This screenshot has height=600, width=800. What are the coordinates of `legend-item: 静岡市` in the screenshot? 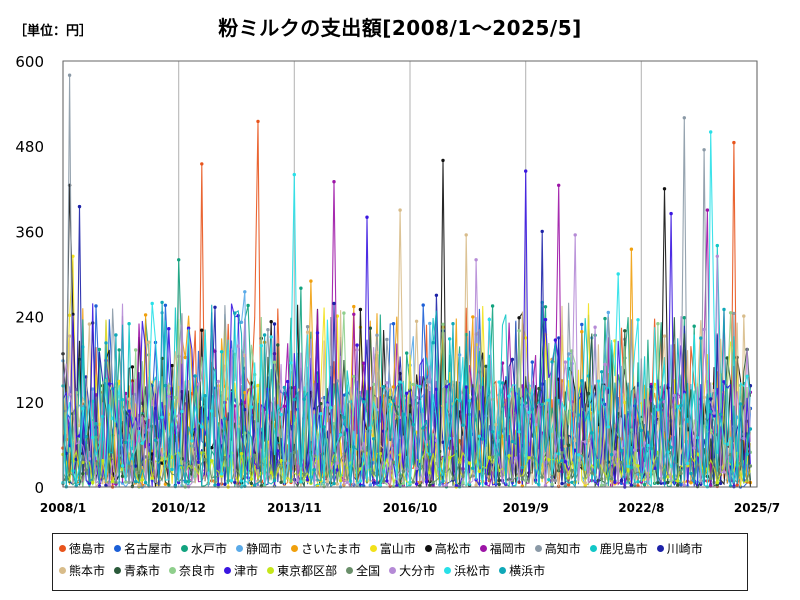 It's located at (259, 548).